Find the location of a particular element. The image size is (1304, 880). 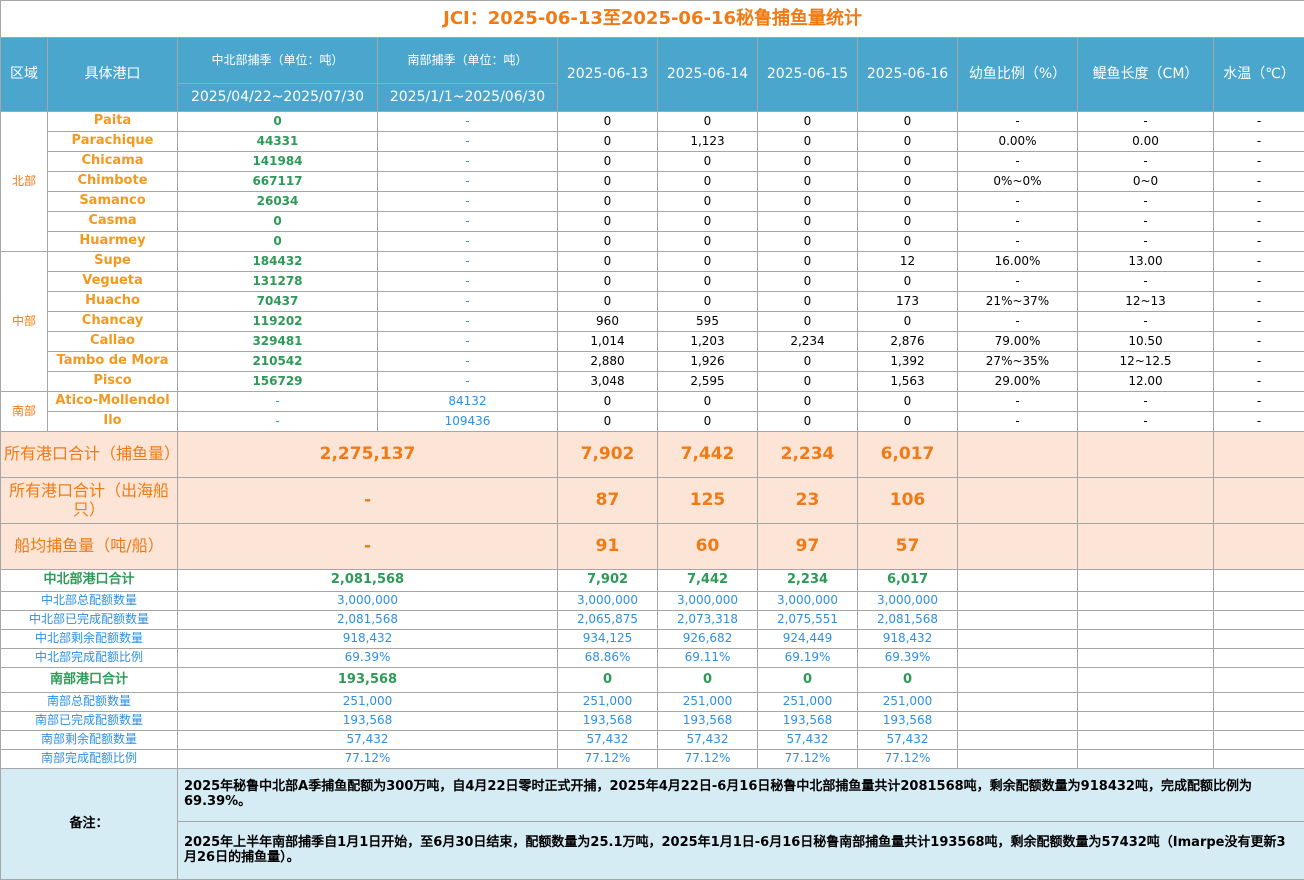

fish-length: 12~12.5 is located at coordinates (1145, 361).